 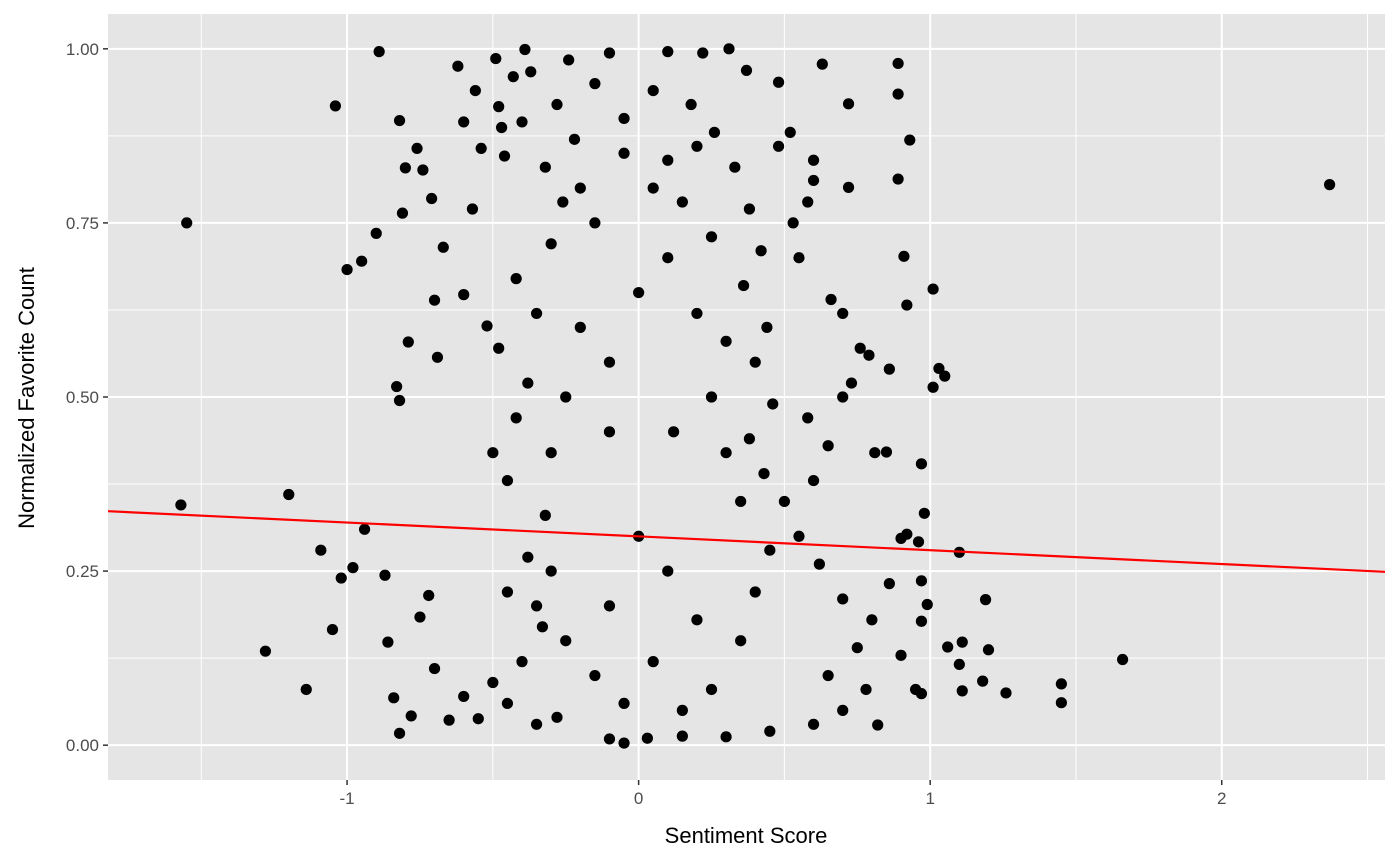 I want to click on y-tick-label: 0.50, so click(x=82, y=397).